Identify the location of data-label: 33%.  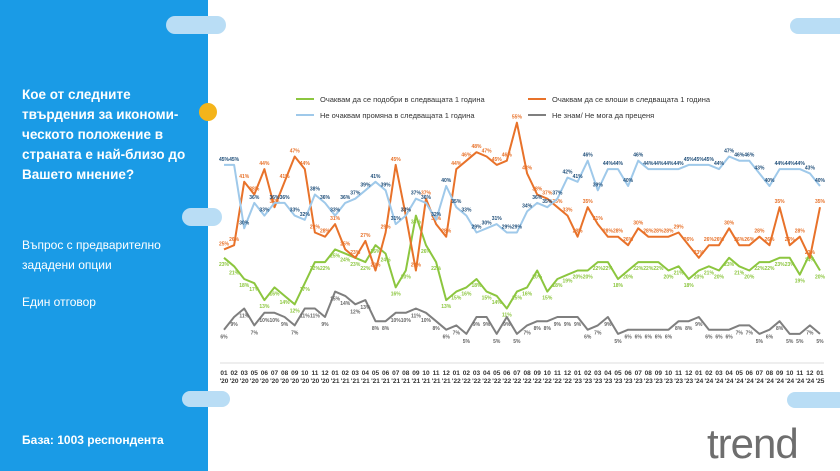
(295, 211).